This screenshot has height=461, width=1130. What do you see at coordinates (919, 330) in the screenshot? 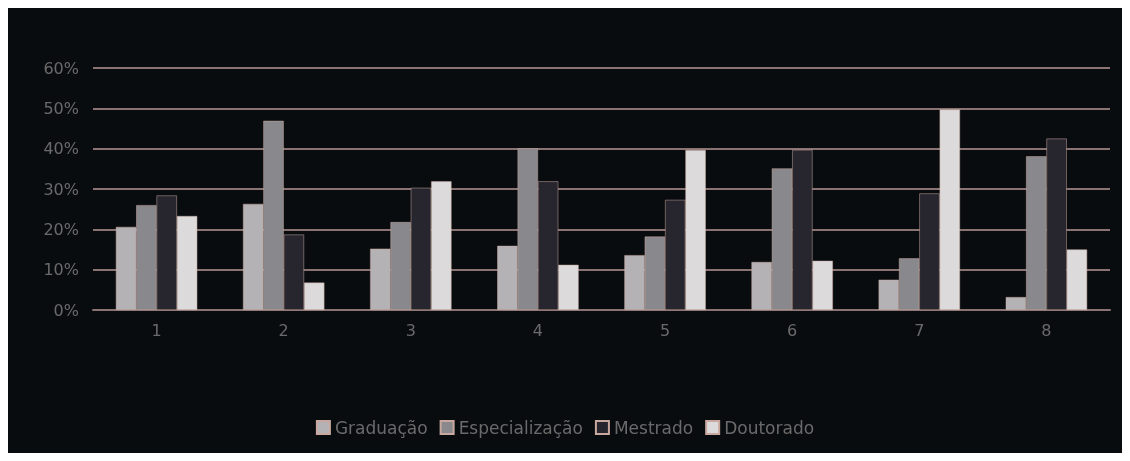
I see `x-tick-label: 7` at bounding box center [919, 330].